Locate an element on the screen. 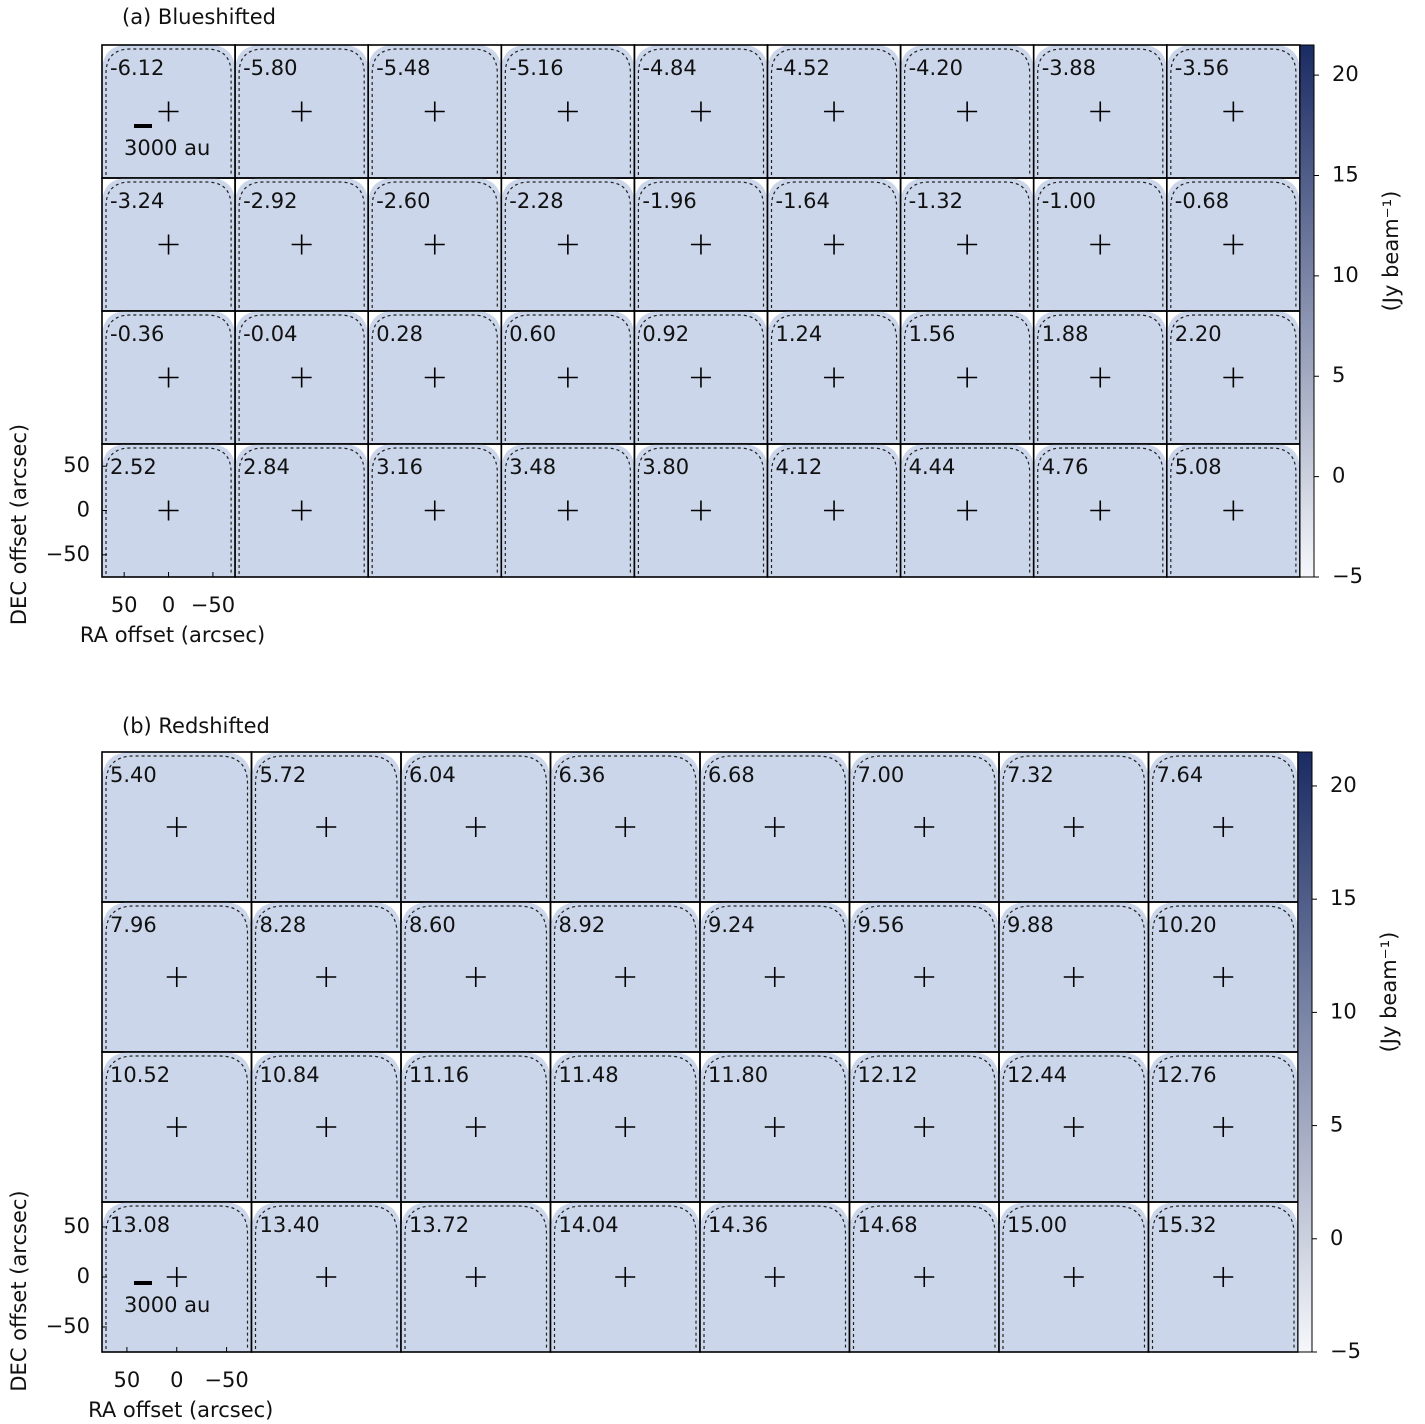 The height and width of the screenshot is (1424, 1425). channel-label: 4.44 is located at coordinates (932, 467).